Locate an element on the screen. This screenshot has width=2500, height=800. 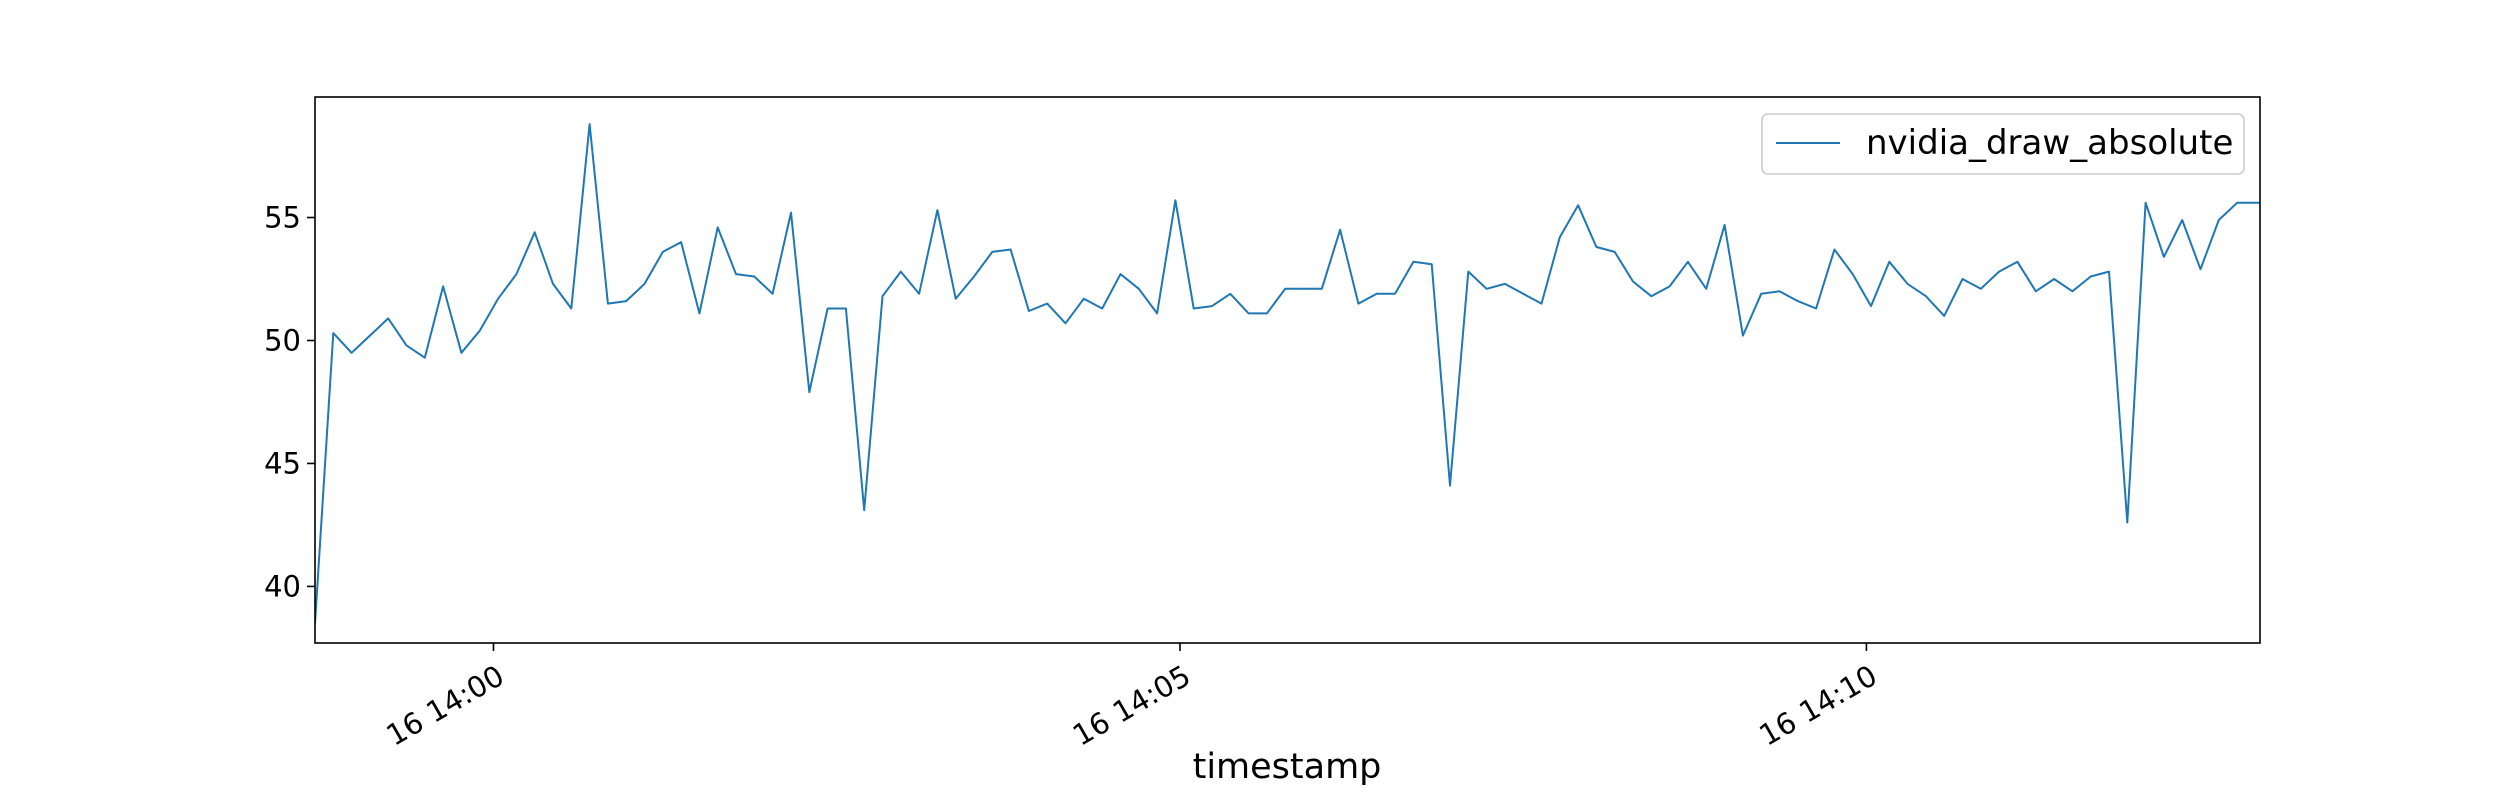
legend: nvidia_draw_absolute is located at coordinates (2003, 144).